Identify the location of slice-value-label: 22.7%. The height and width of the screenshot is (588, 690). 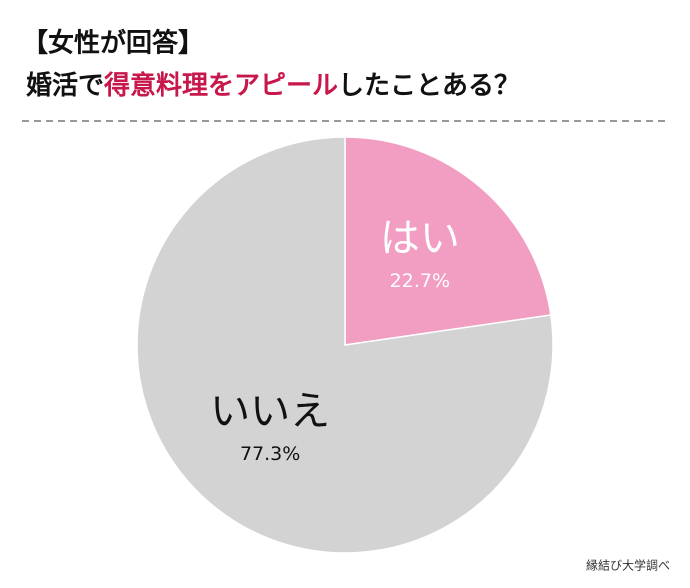
(420, 281).